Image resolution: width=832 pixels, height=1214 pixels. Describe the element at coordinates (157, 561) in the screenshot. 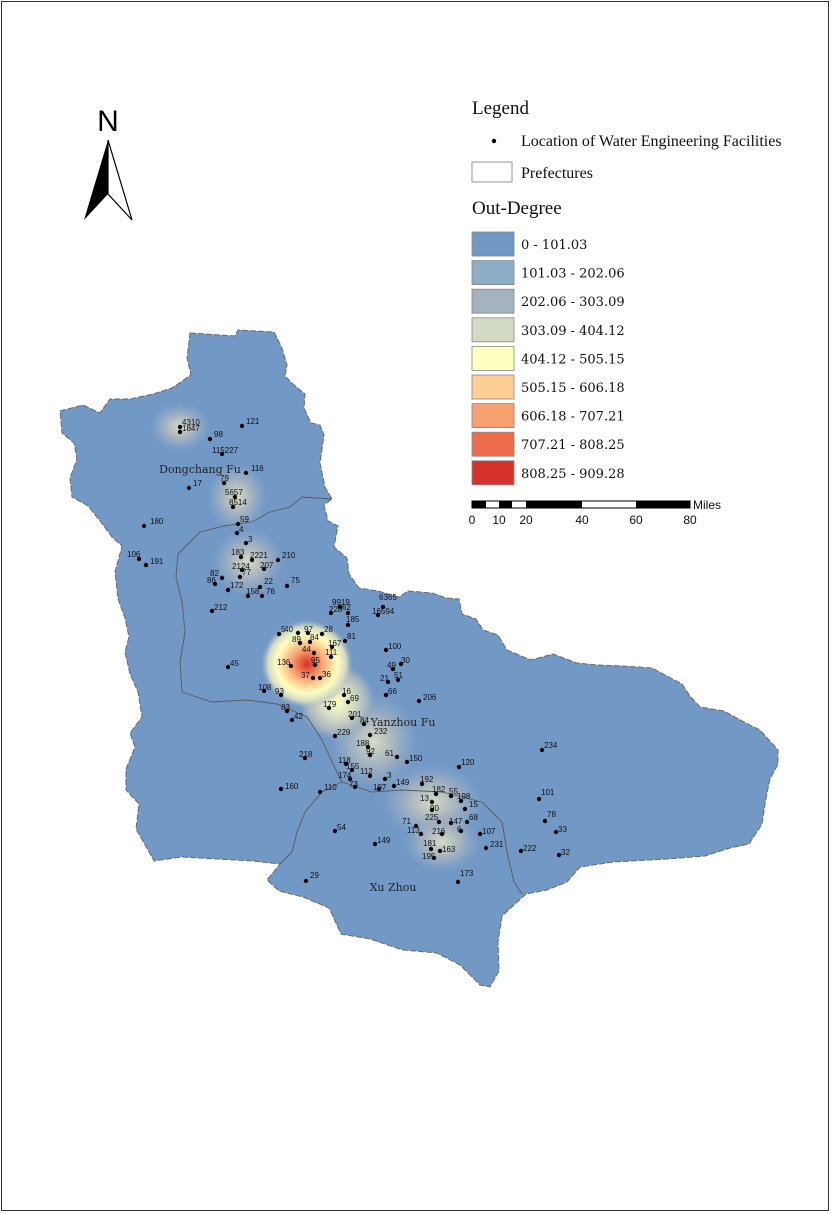

I see `facility-label: 191` at that location.